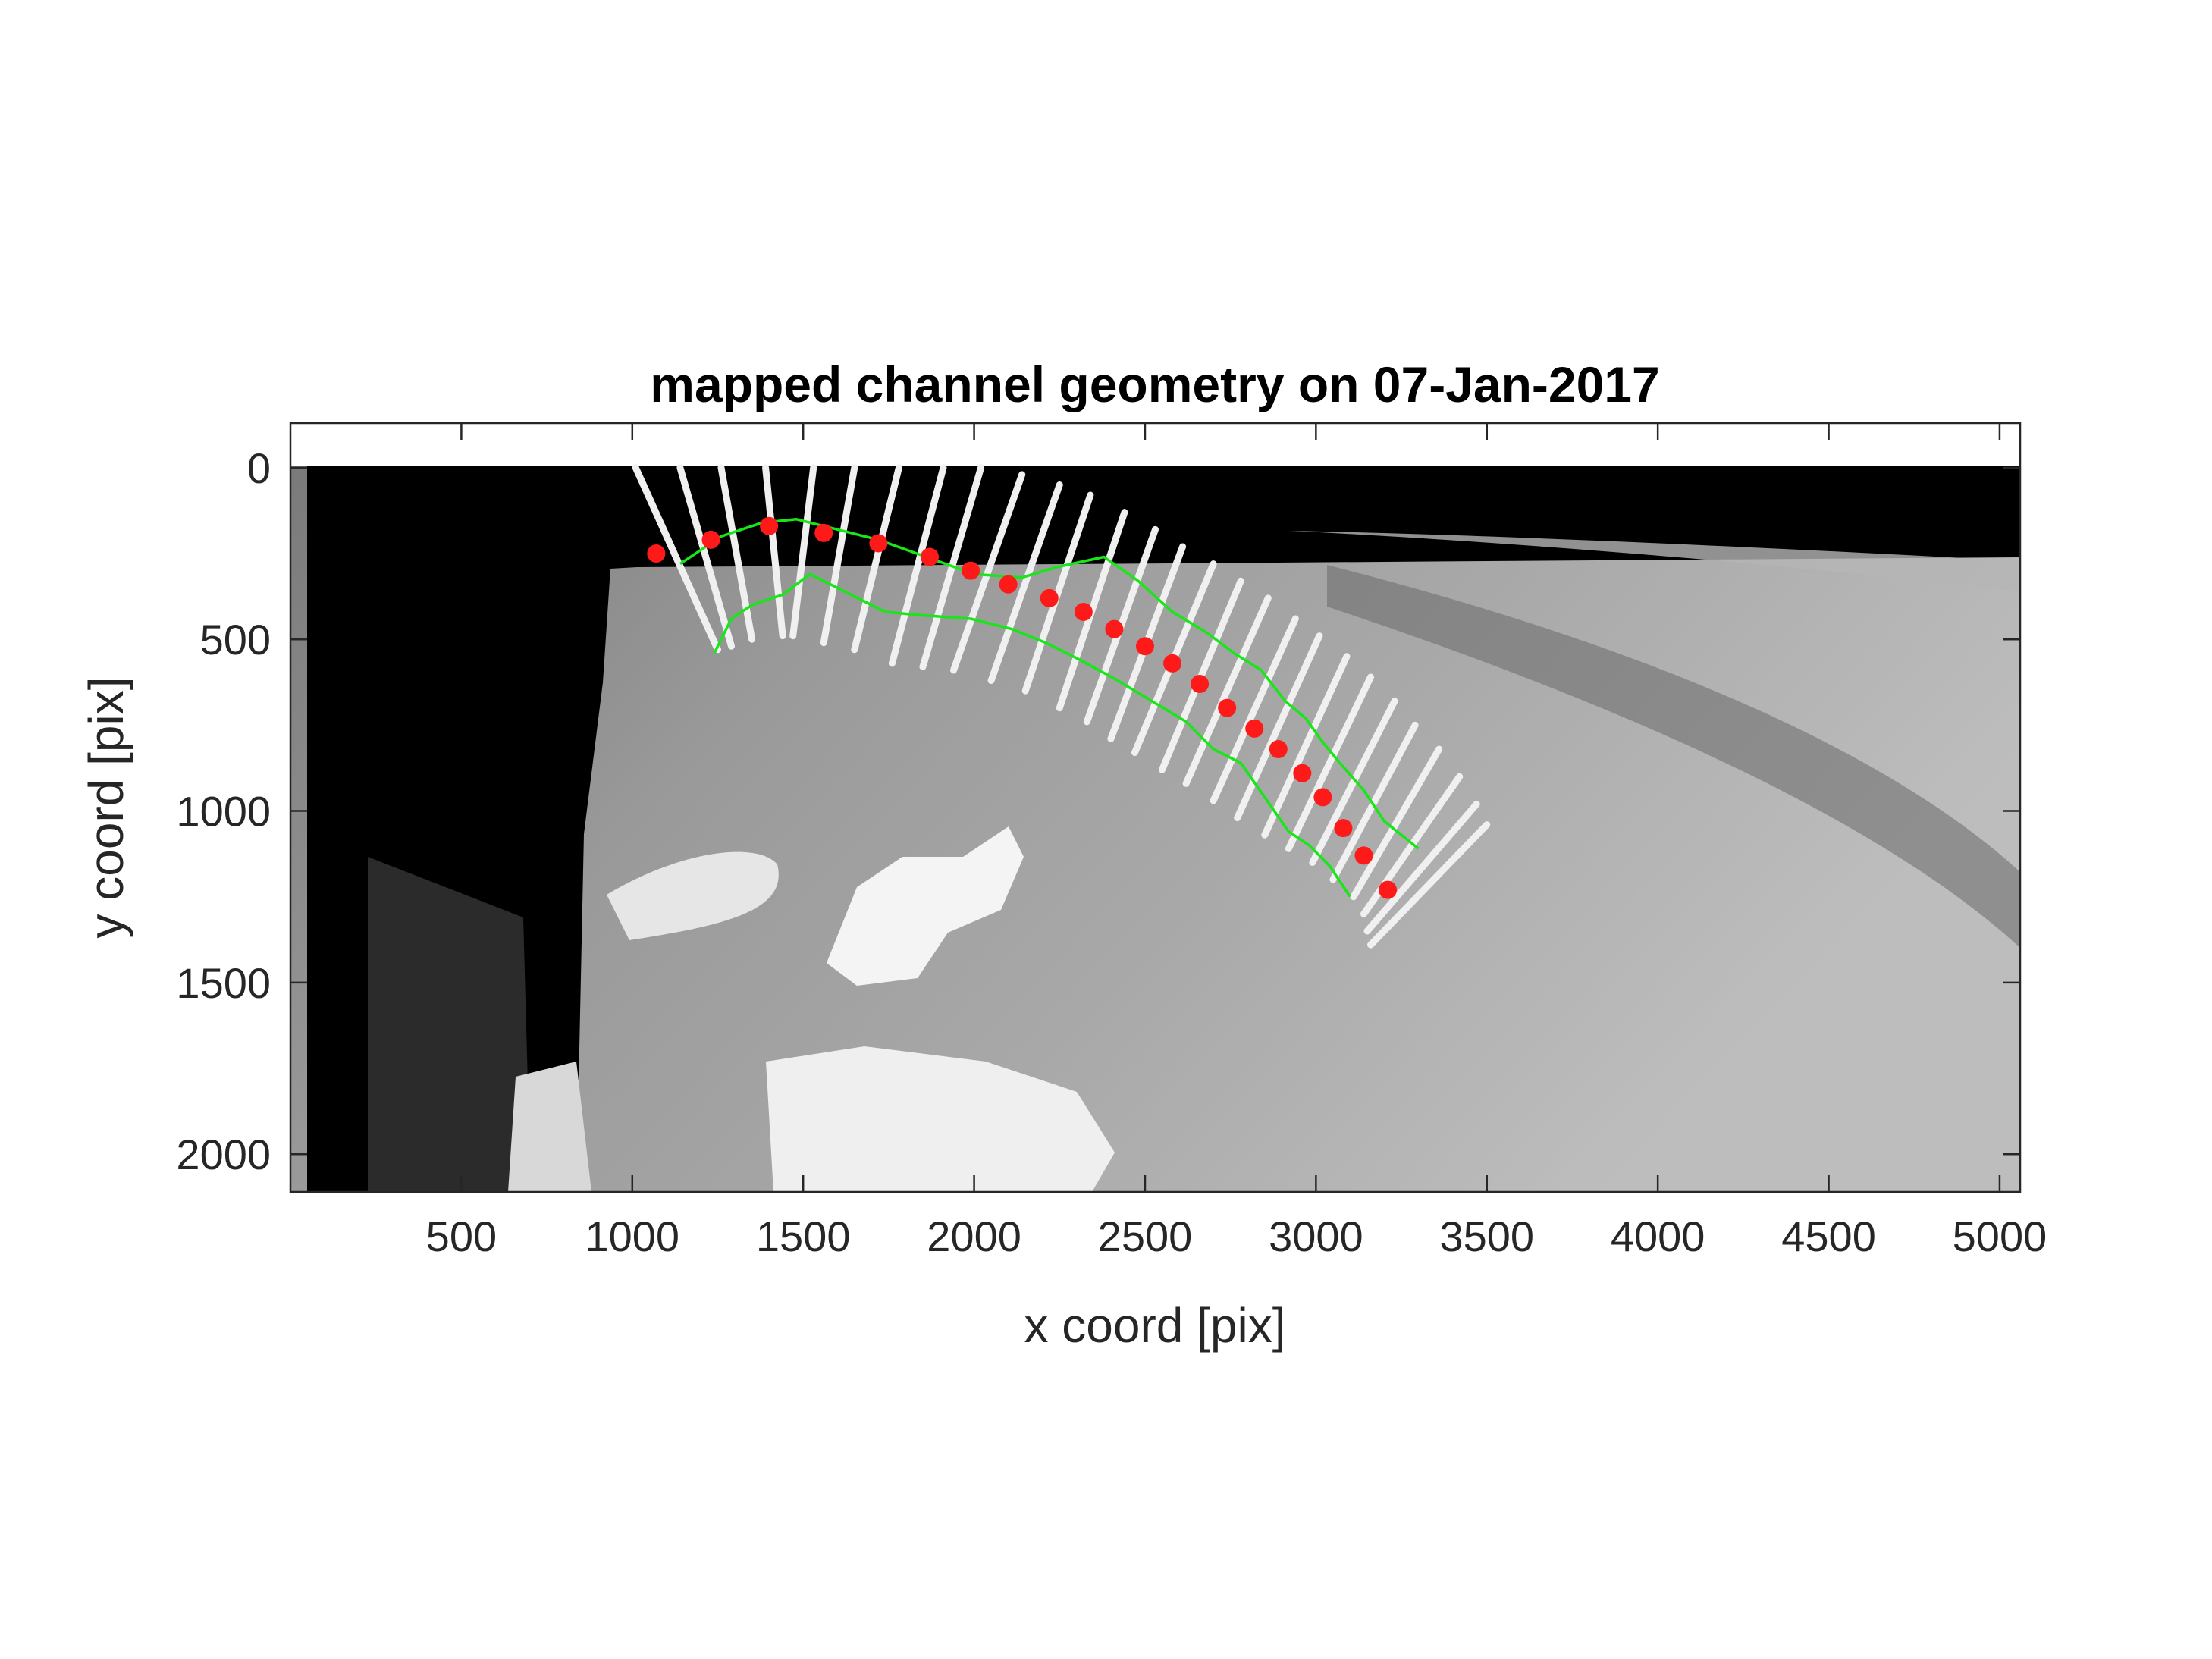 This screenshot has width=2212, height=1659. What do you see at coordinates (549, 1127) in the screenshot?
I see `bright-strip-bottom-left` at bounding box center [549, 1127].